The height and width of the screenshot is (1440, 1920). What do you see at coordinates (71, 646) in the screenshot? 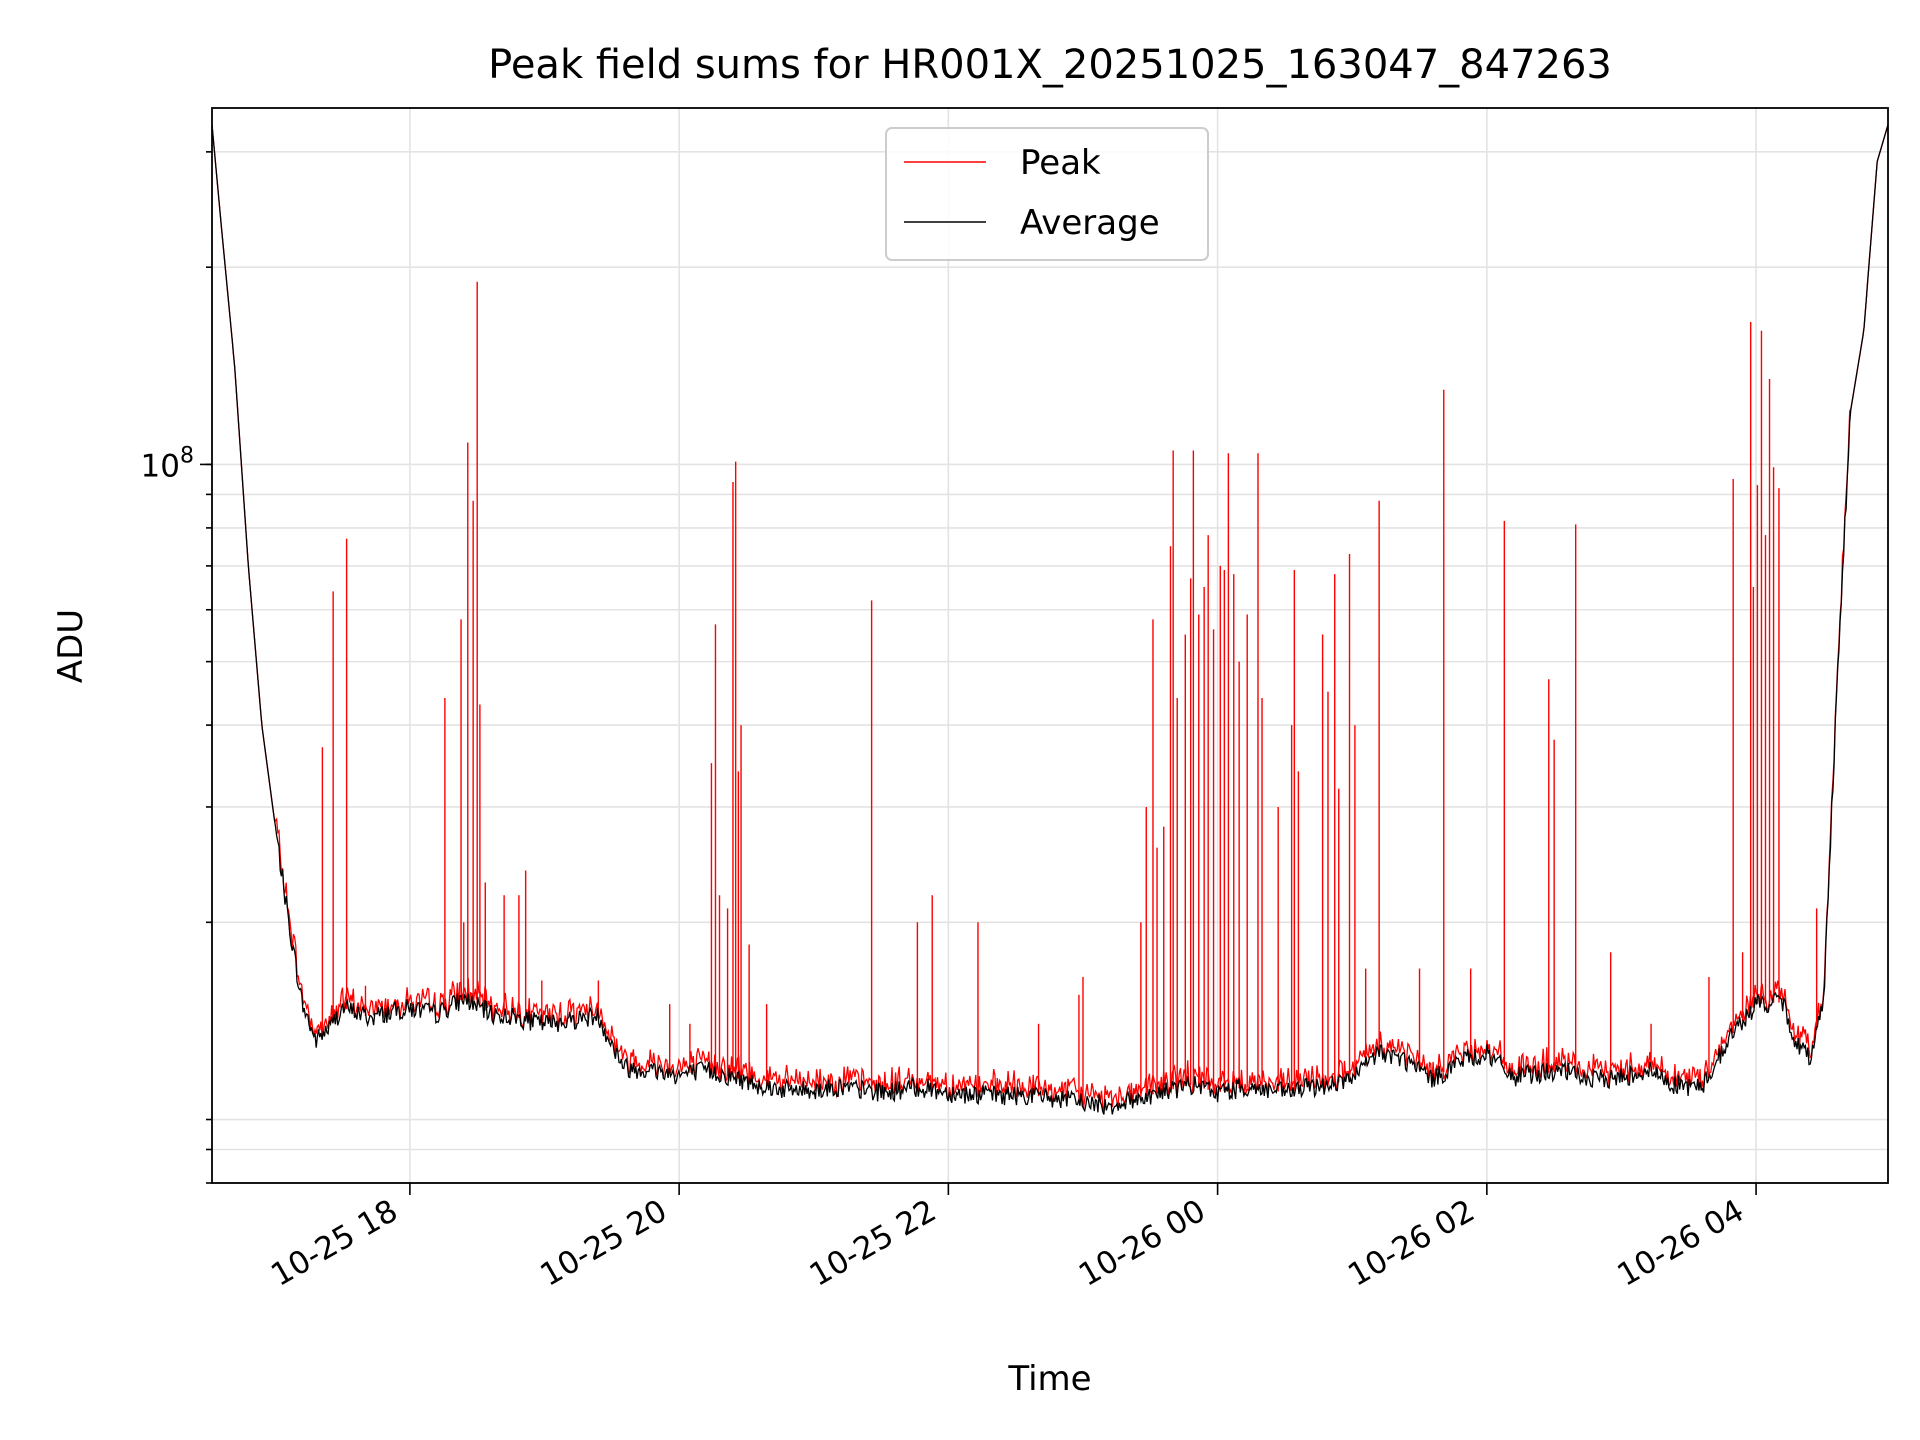
I see `y-axis-label: ADU` at bounding box center [71, 646].